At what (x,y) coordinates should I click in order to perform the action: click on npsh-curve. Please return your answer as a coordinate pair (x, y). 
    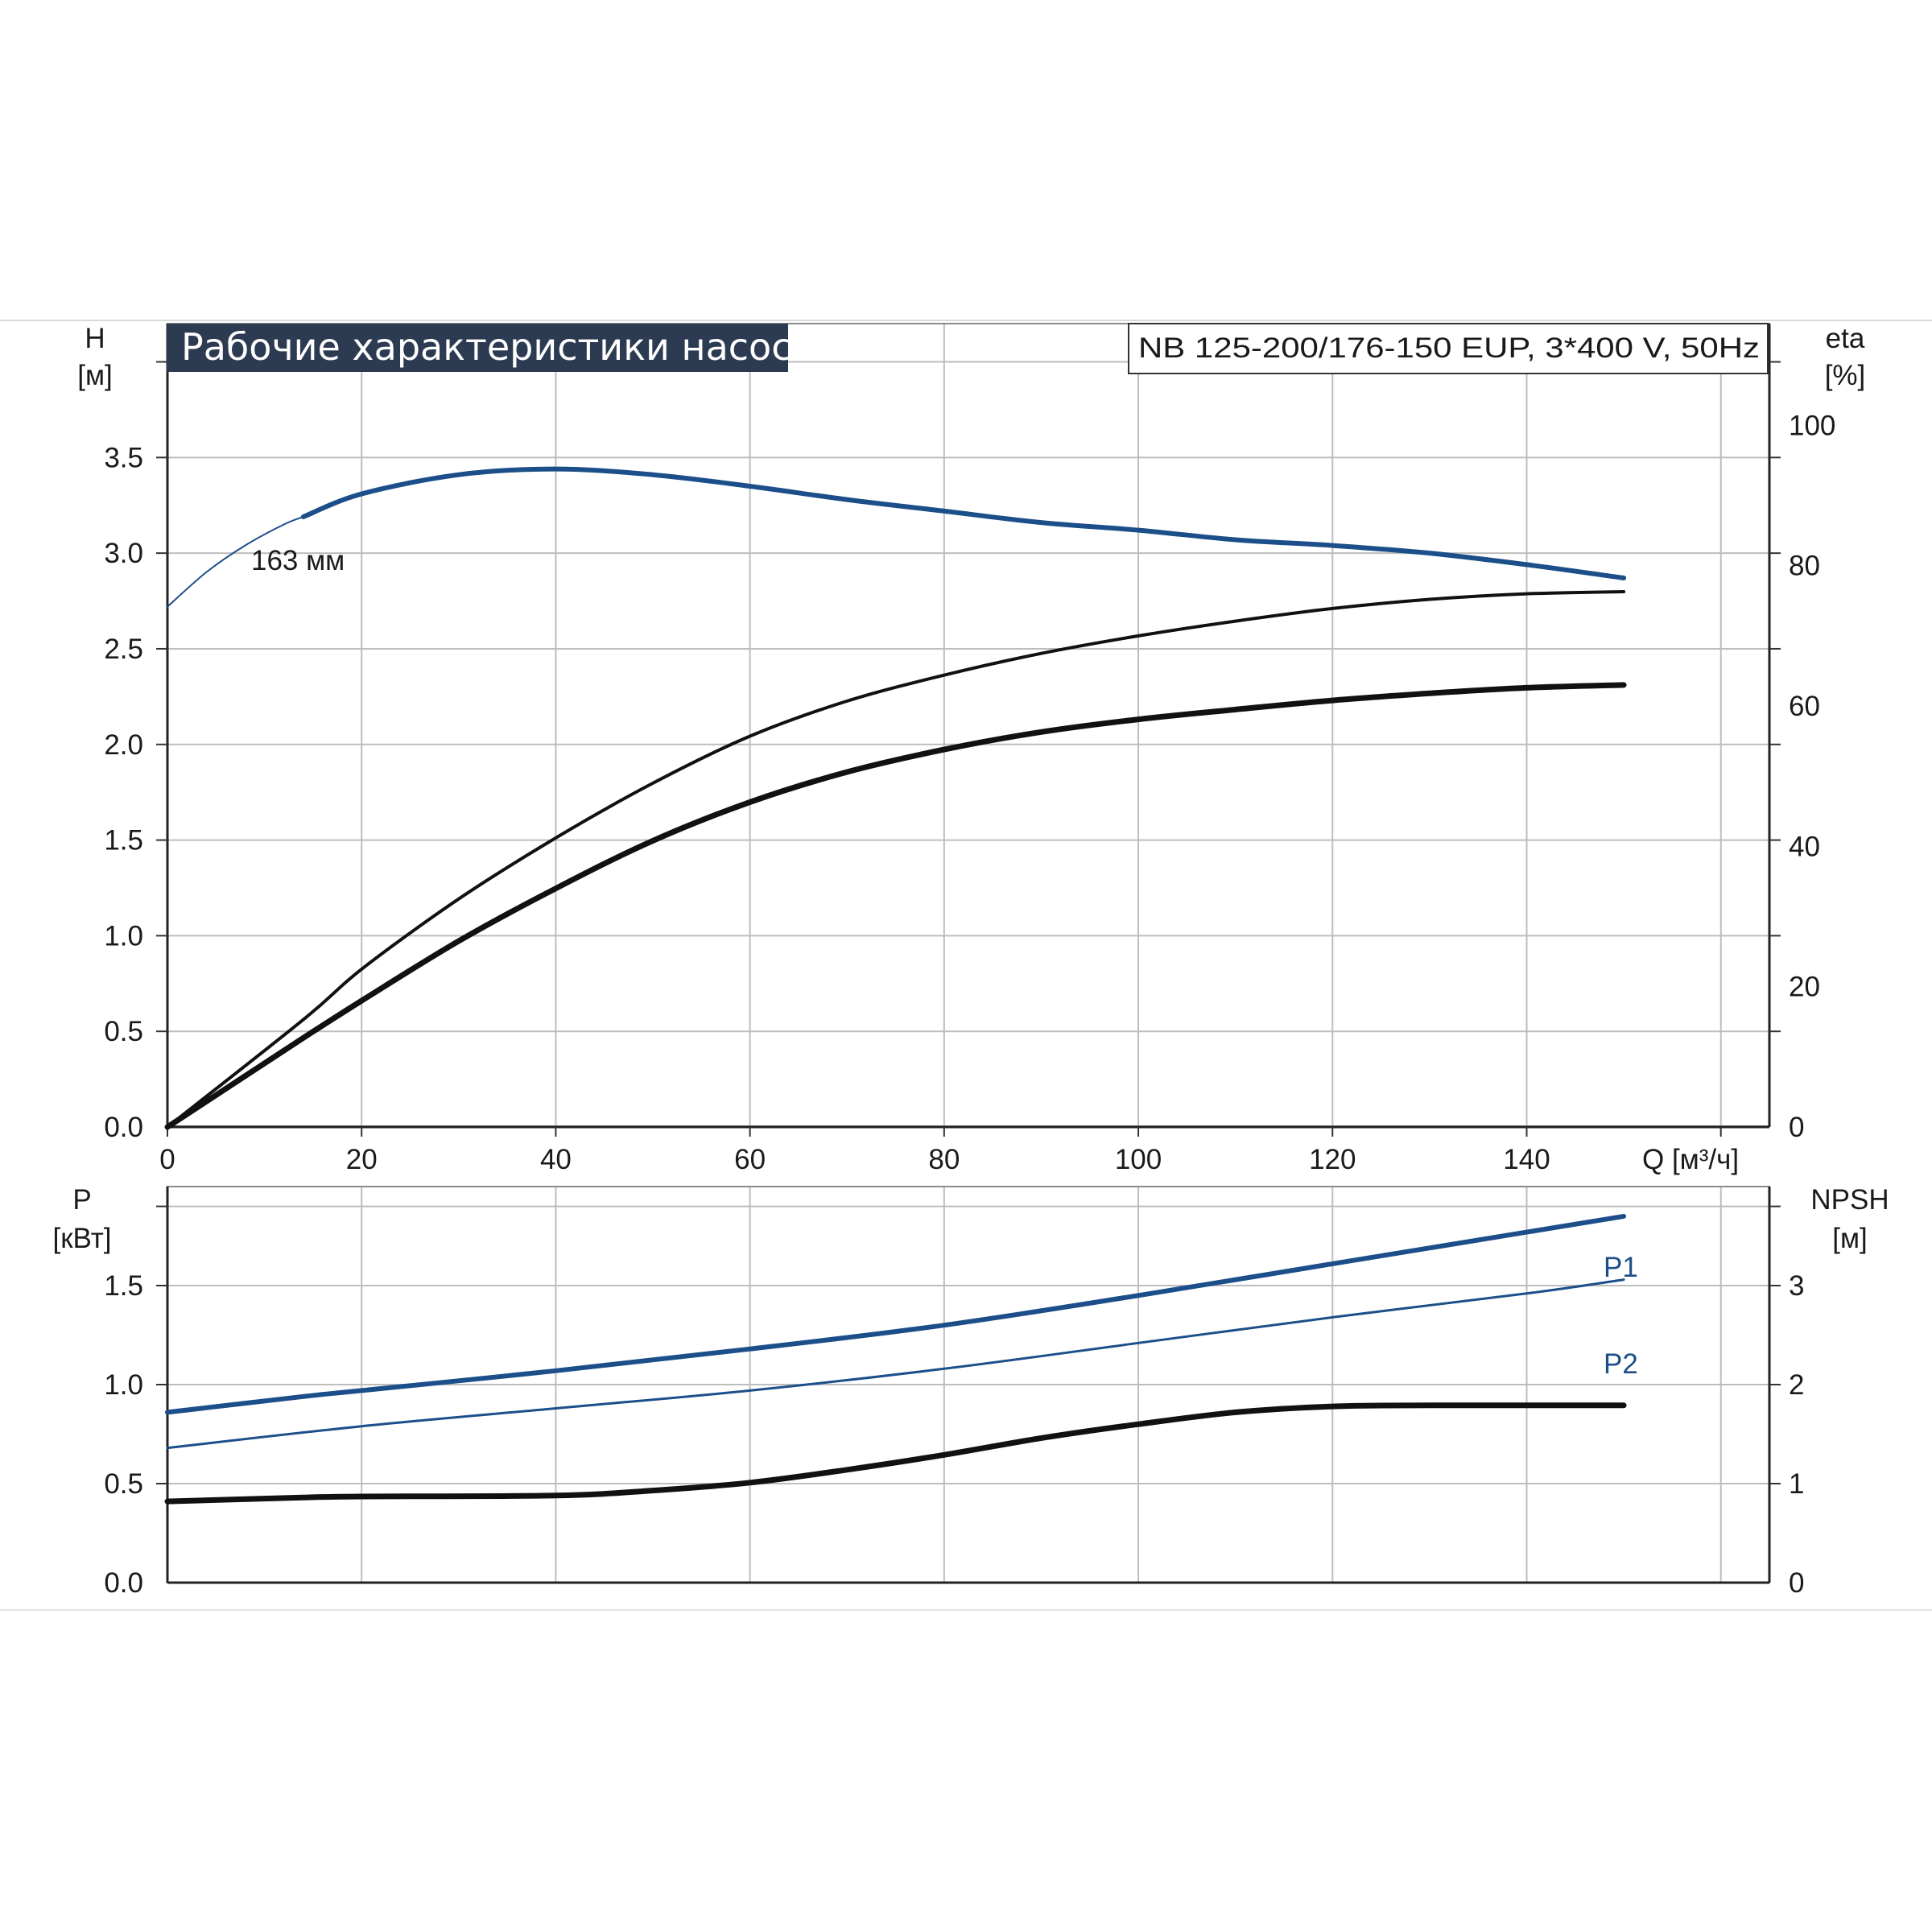
    Looking at the image, I should click on (895, 1453).